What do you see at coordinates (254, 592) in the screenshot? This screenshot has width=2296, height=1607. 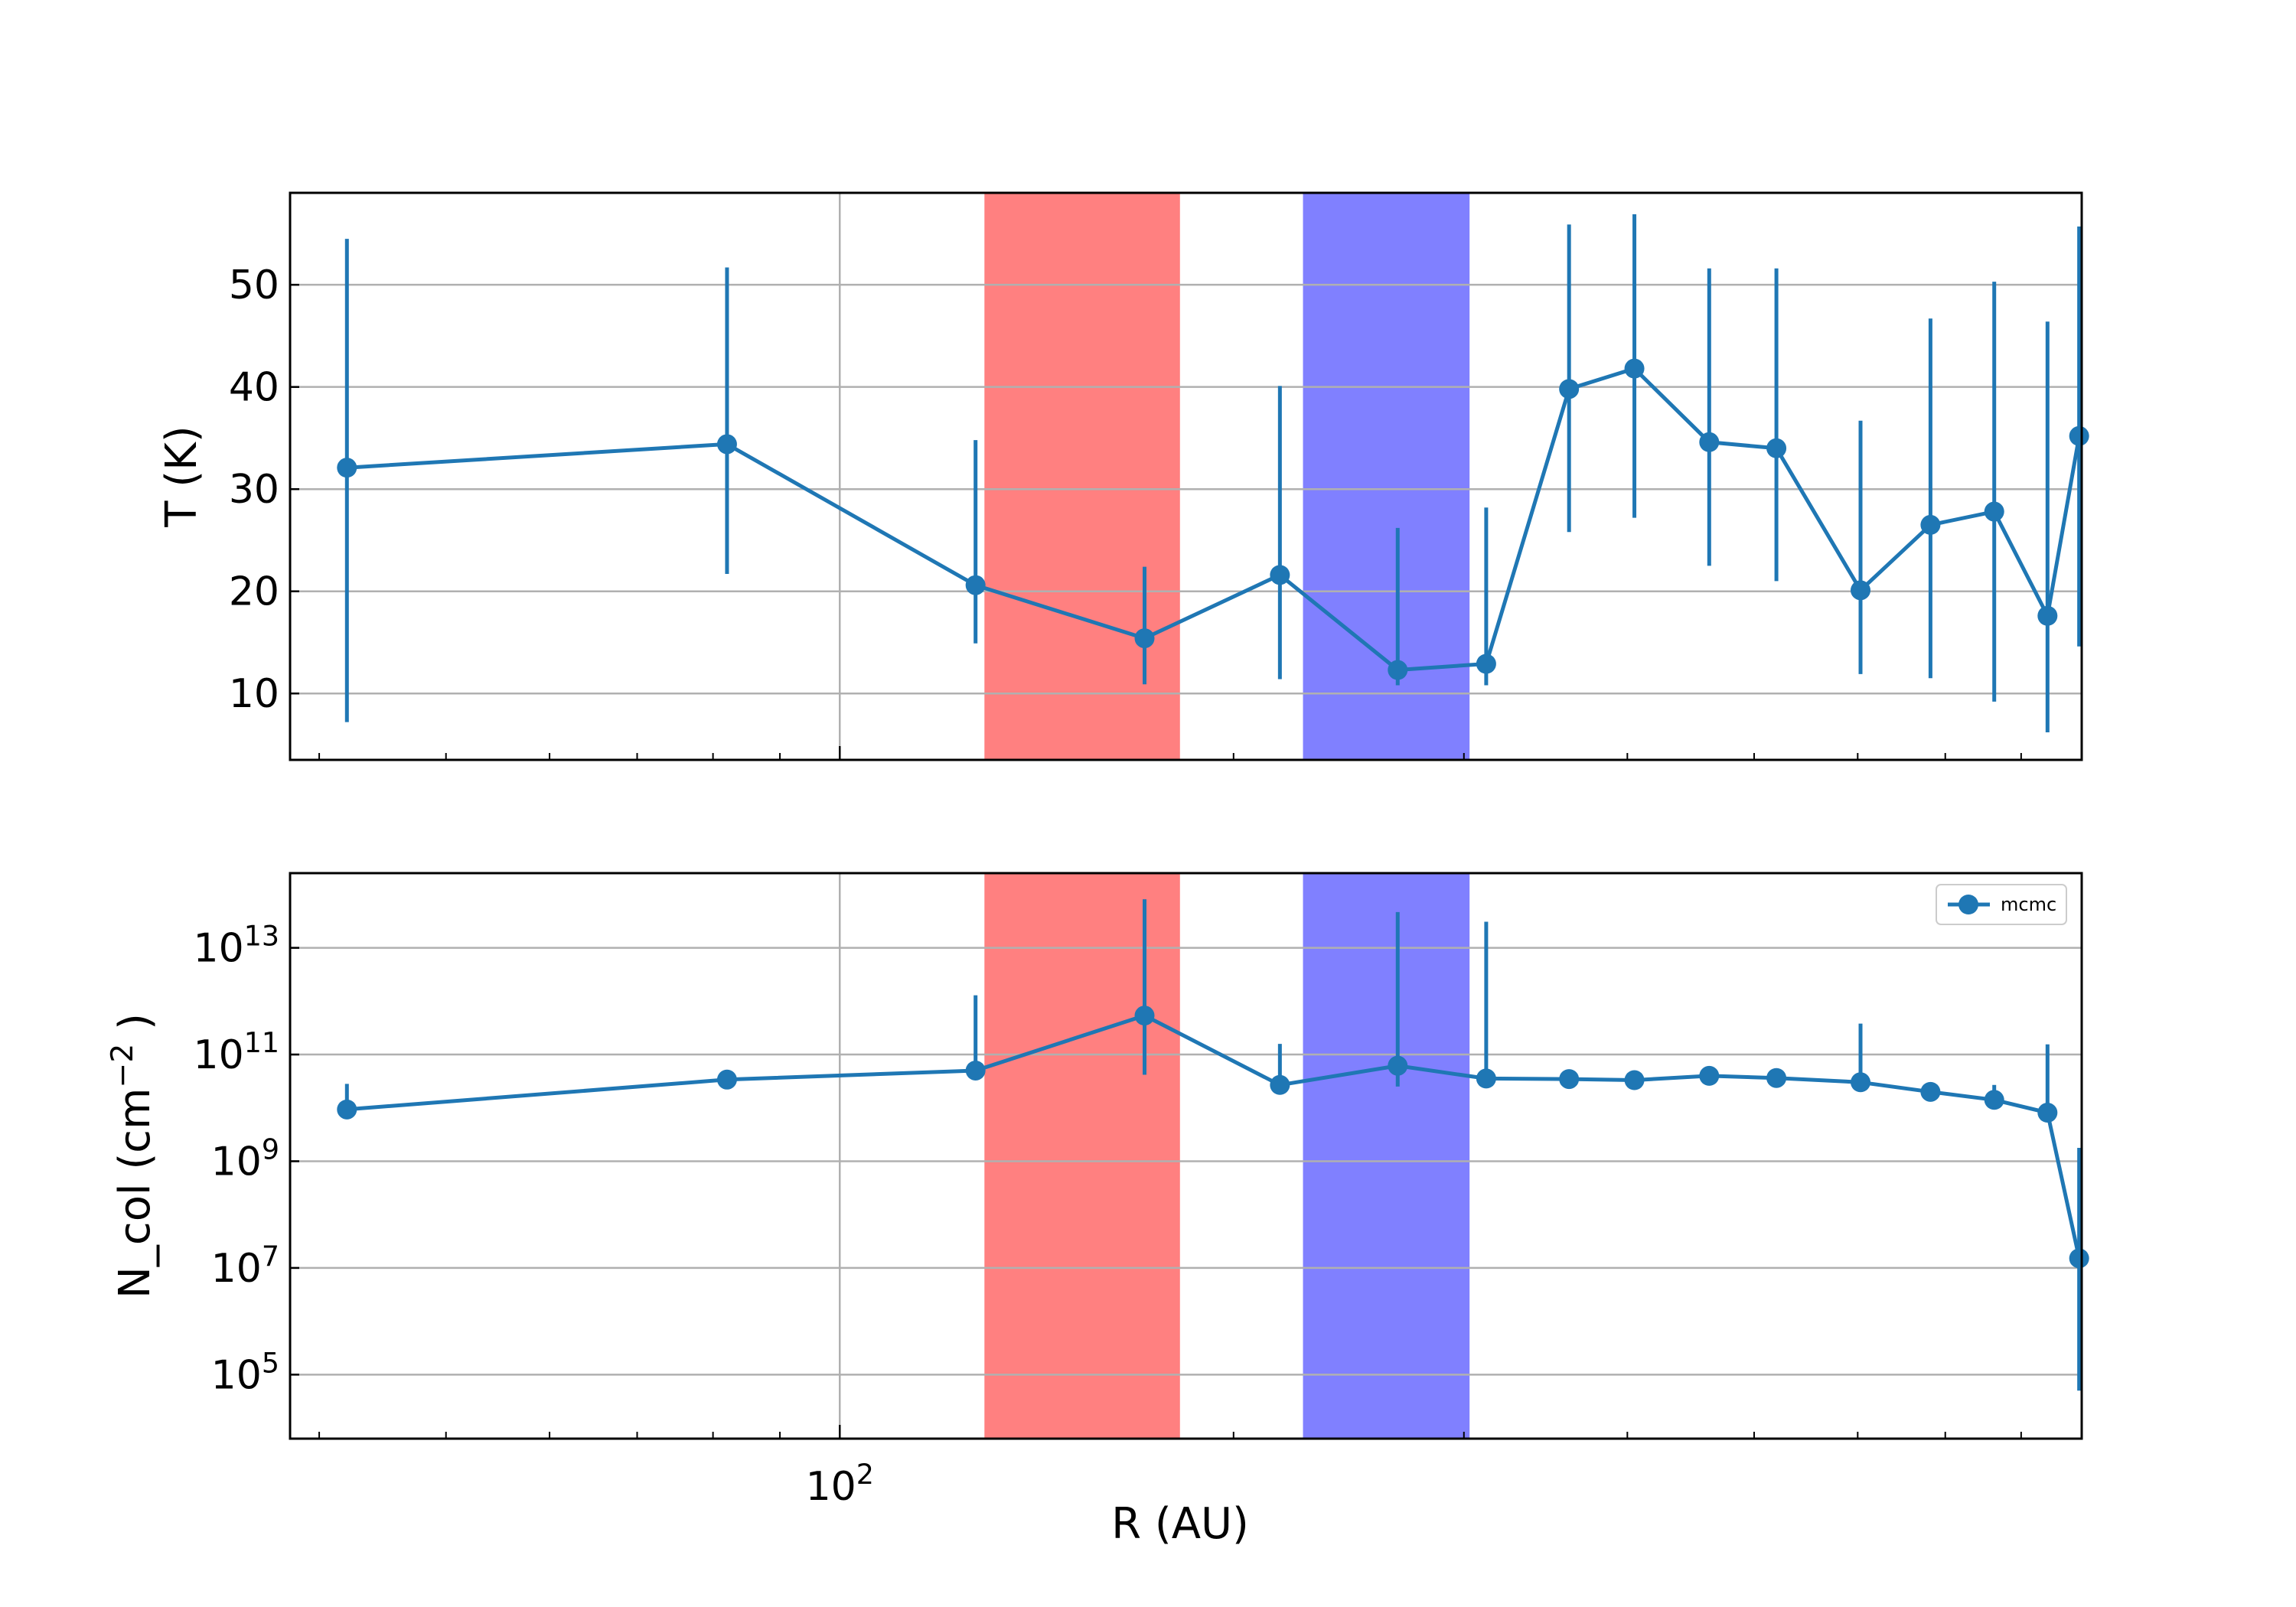 I see `y-tick-label: 20` at bounding box center [254, 592].